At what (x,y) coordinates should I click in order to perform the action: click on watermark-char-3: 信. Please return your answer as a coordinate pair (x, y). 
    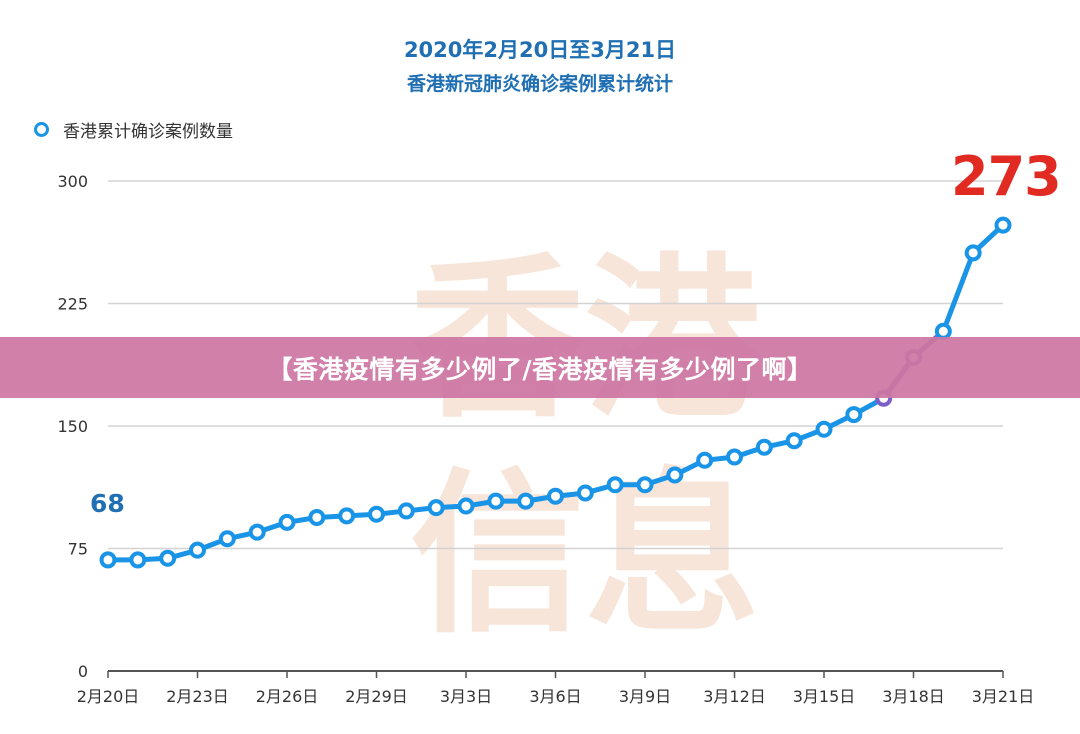
    Looking at the image, I should click on (497, 555).